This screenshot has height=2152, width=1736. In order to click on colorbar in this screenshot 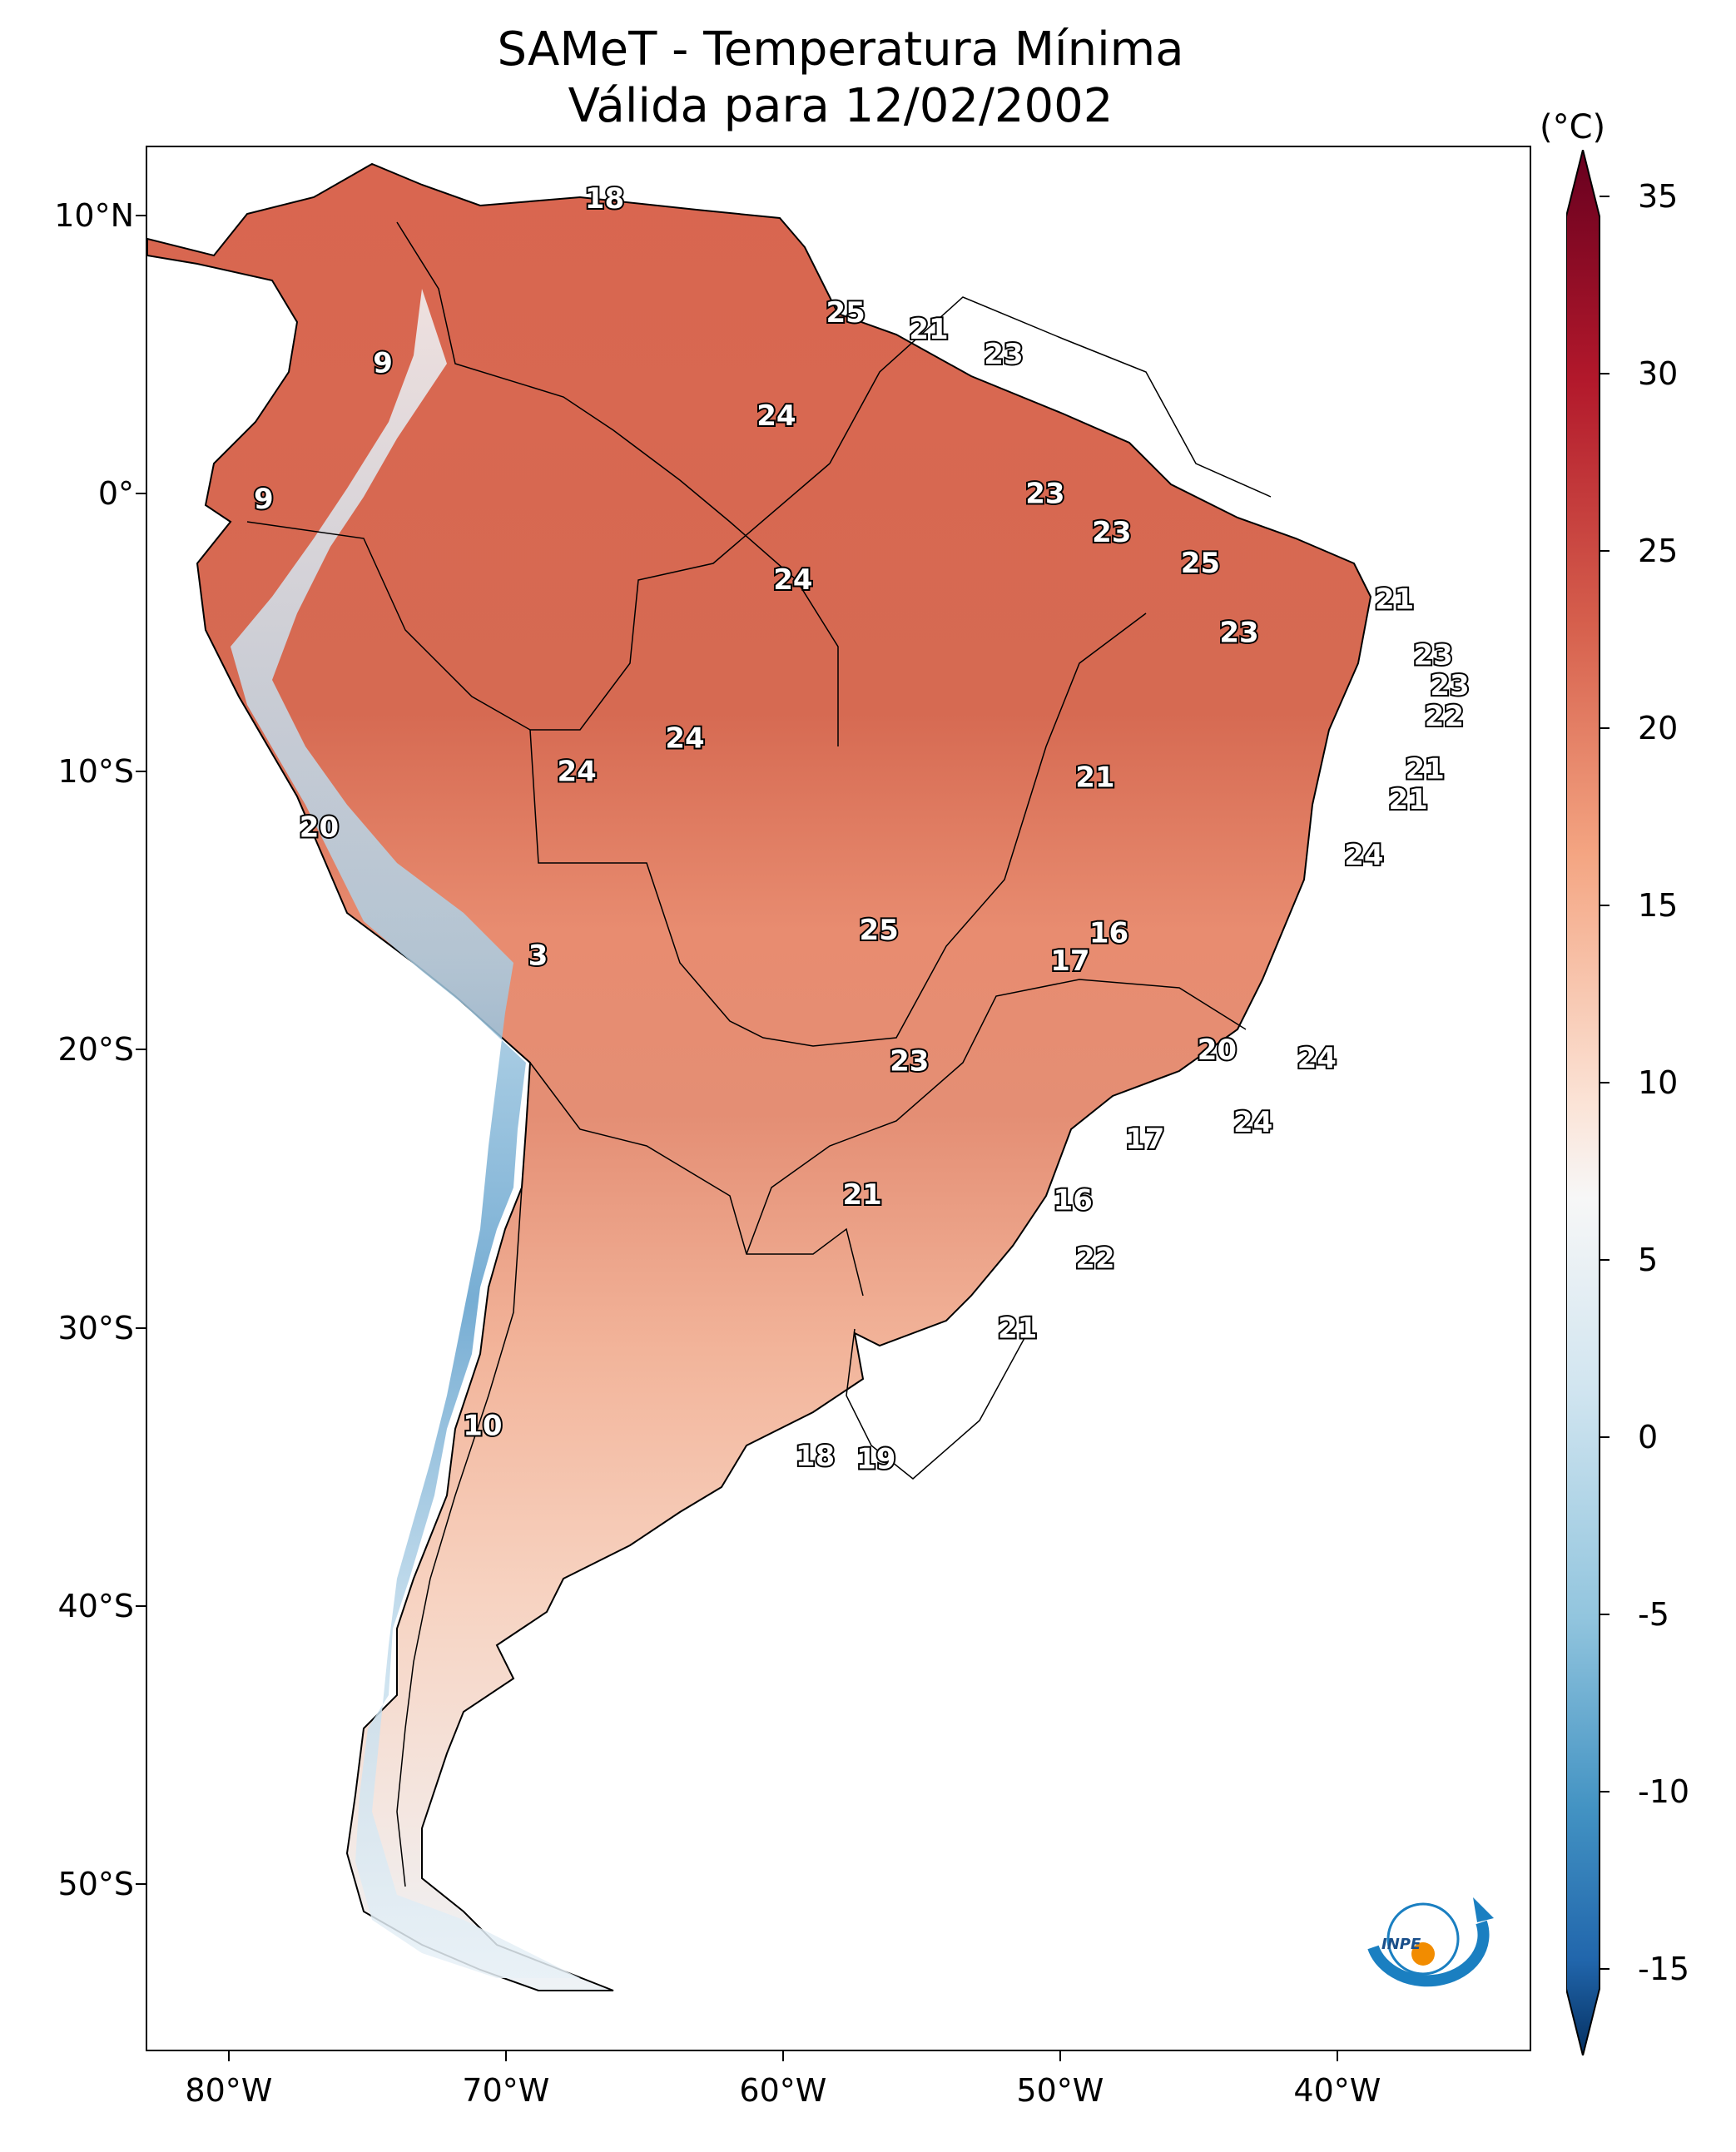, I will do `click(1649, 1102)`.